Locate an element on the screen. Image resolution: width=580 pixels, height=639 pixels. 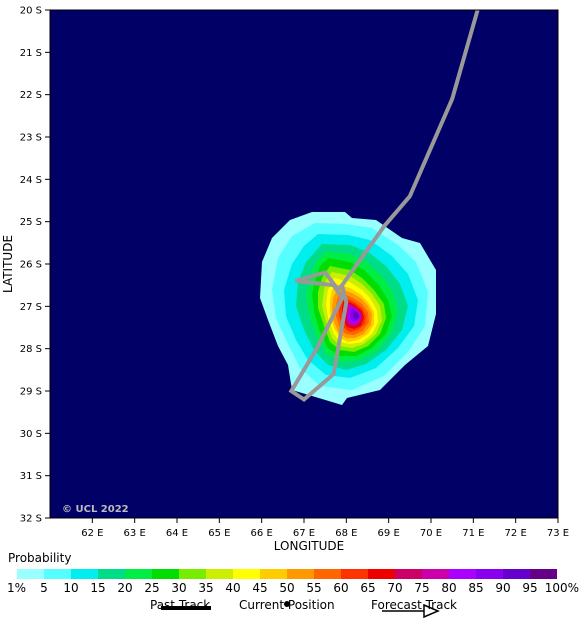
lon-tick-label: 67 E is located at coordinates (304, 533).